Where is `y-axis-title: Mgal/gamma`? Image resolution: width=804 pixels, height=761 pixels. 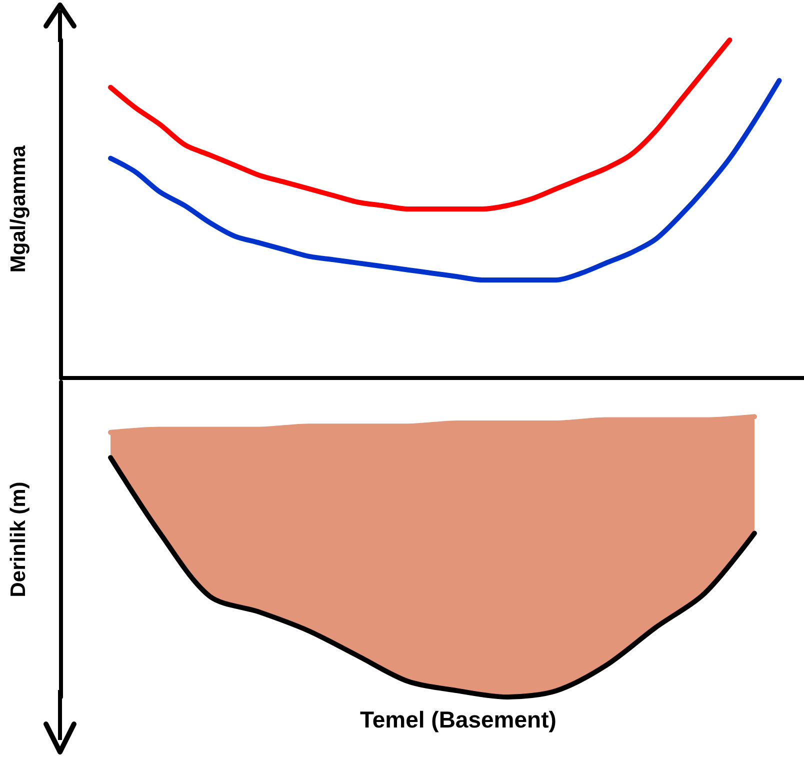
y-axis-title: Mgal/gamma is located at coordinates (18, 209).